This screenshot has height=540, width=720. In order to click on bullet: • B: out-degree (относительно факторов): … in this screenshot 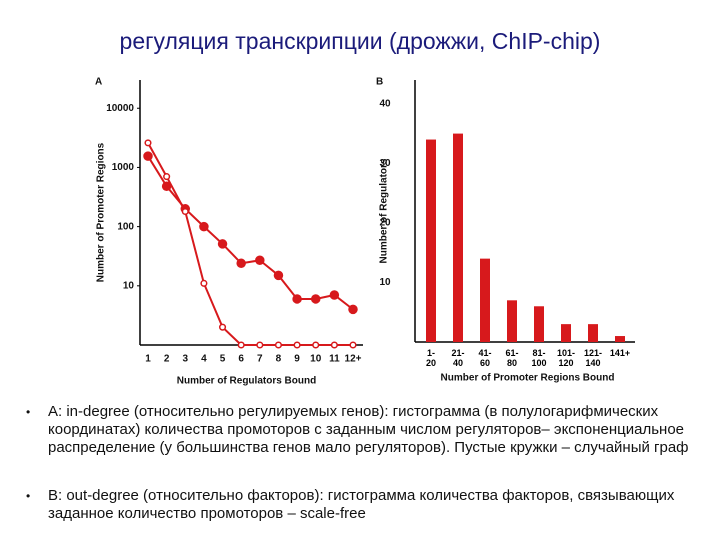, I will do `click(350, 504)`.